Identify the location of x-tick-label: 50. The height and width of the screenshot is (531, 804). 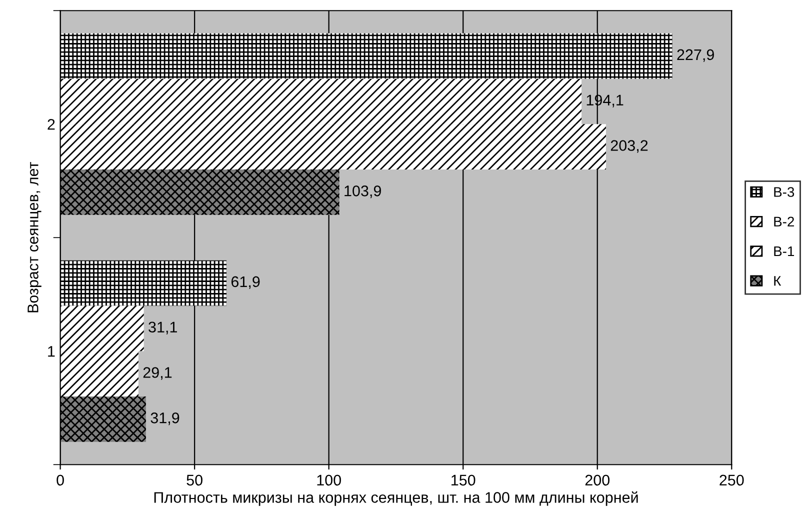
(194, 480).